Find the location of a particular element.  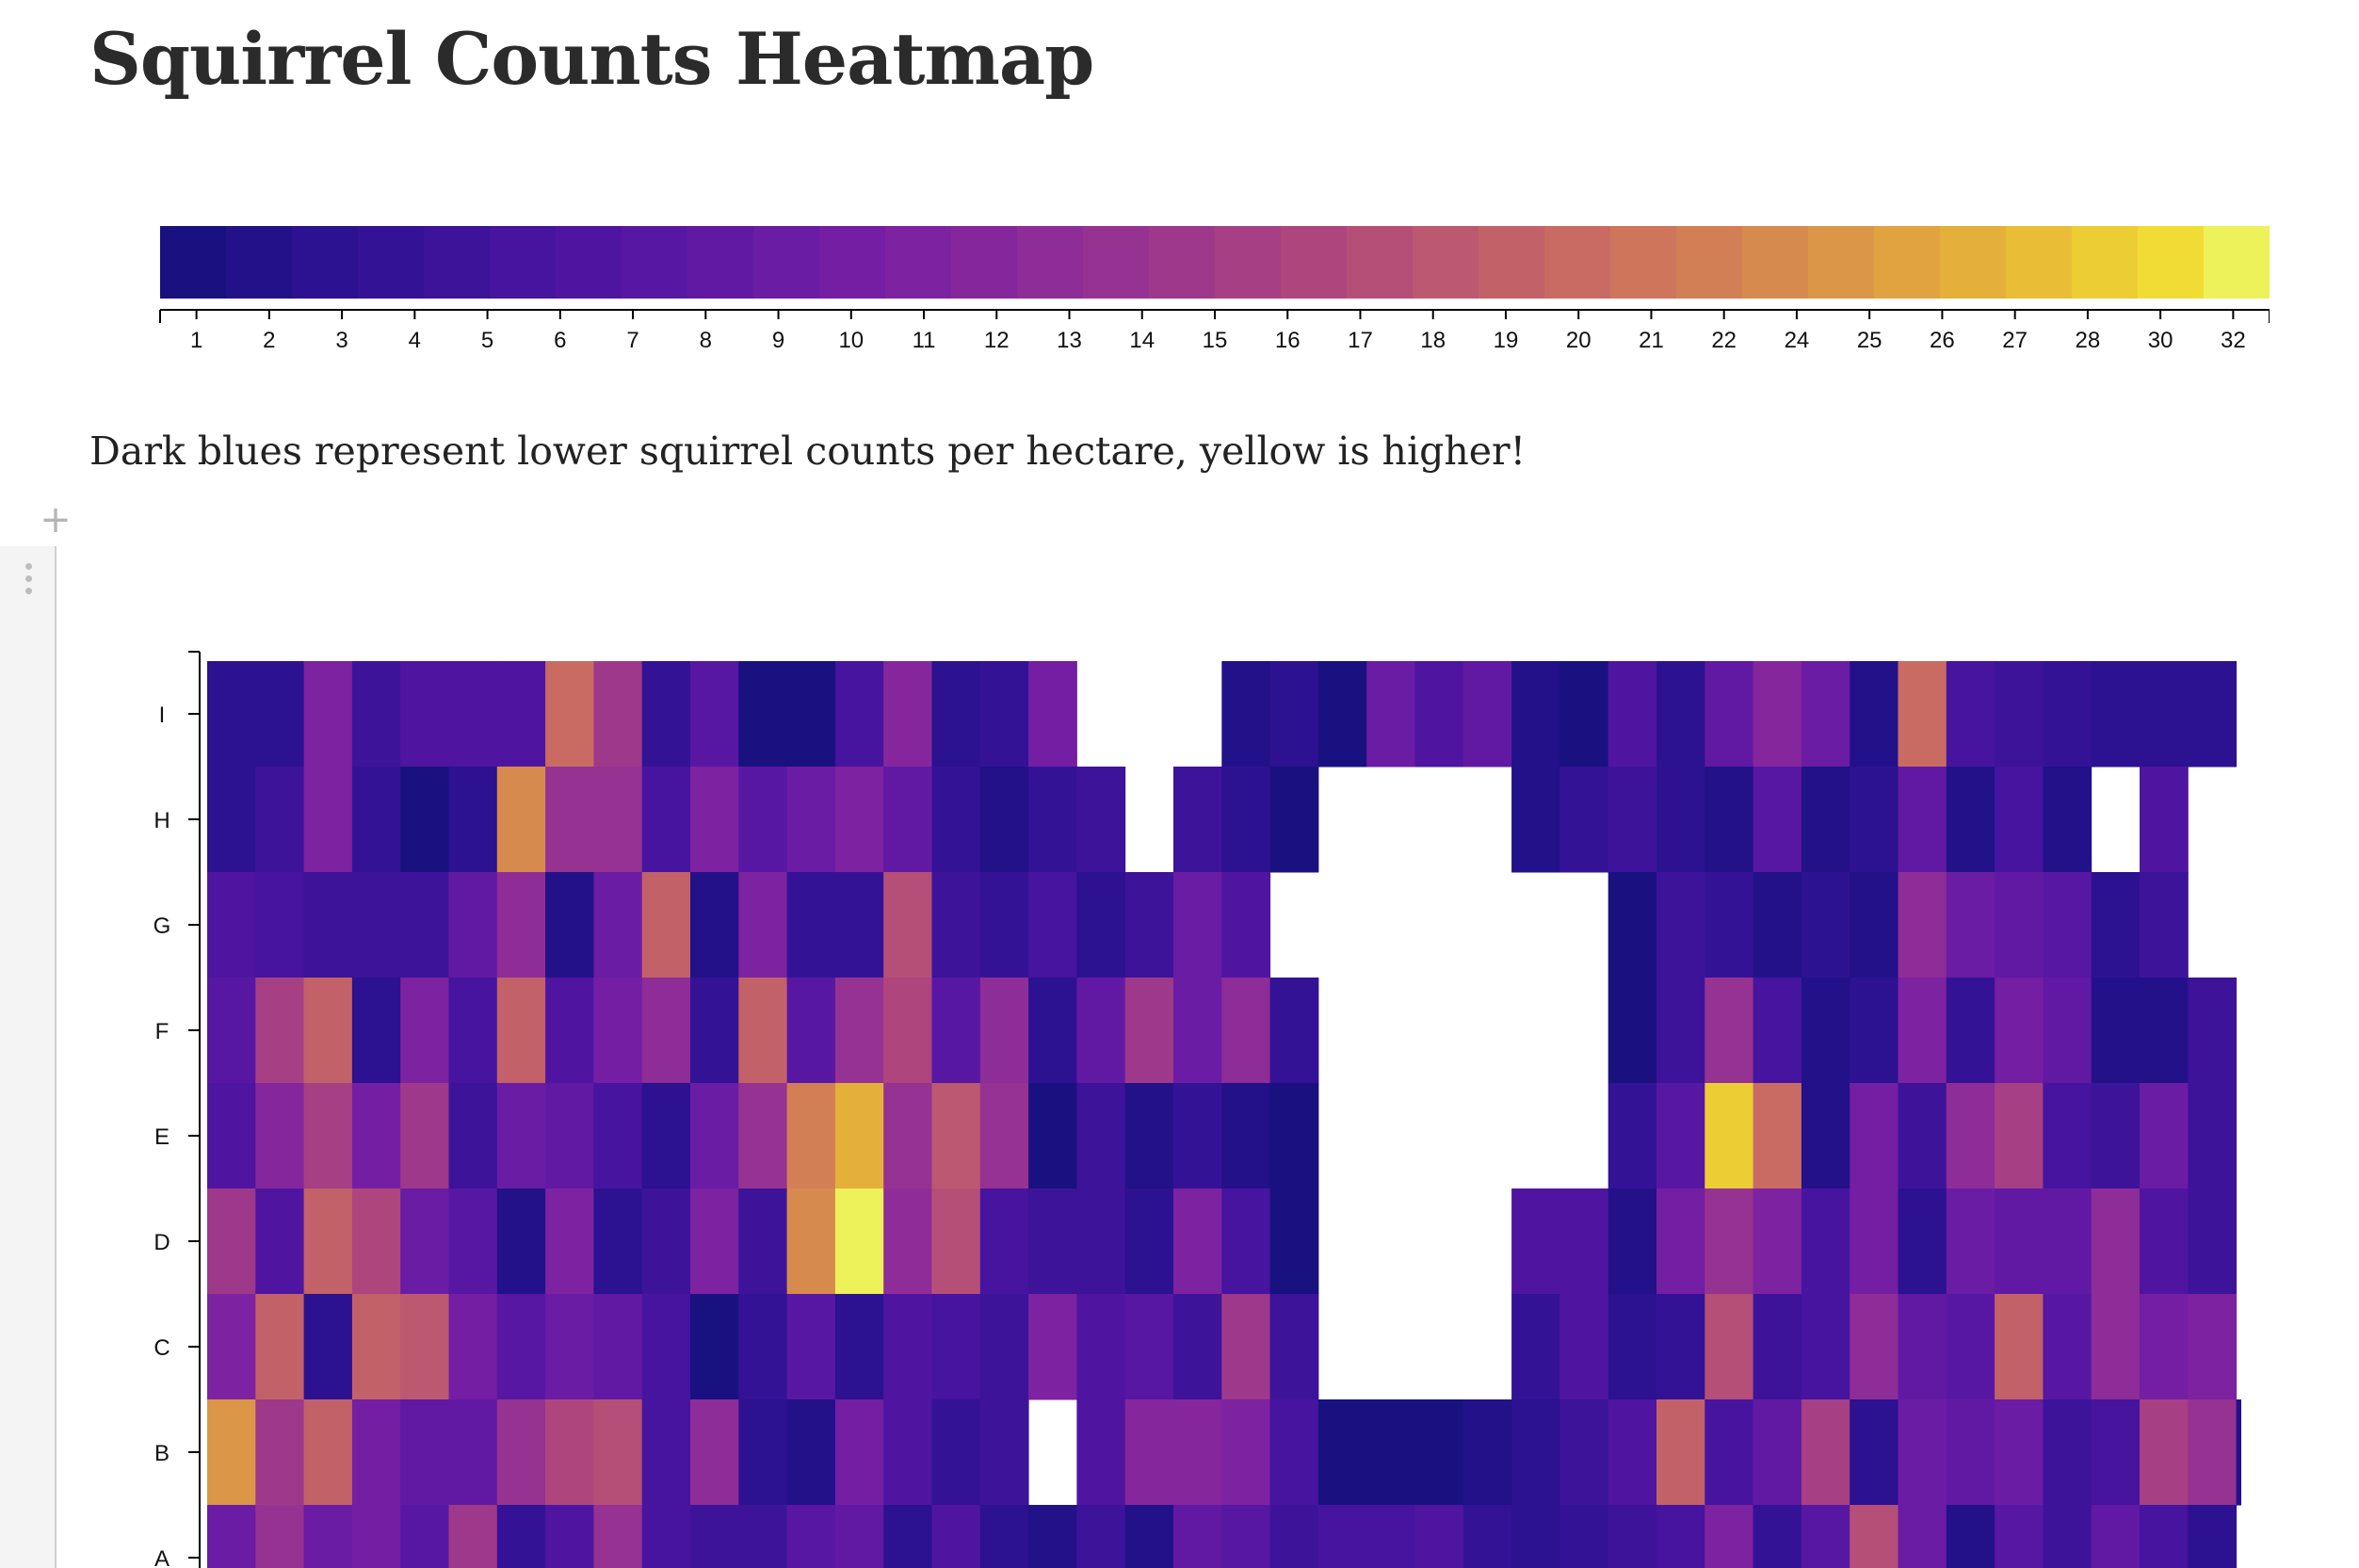

drag-handle-icon is located at coordinates (28, 582).